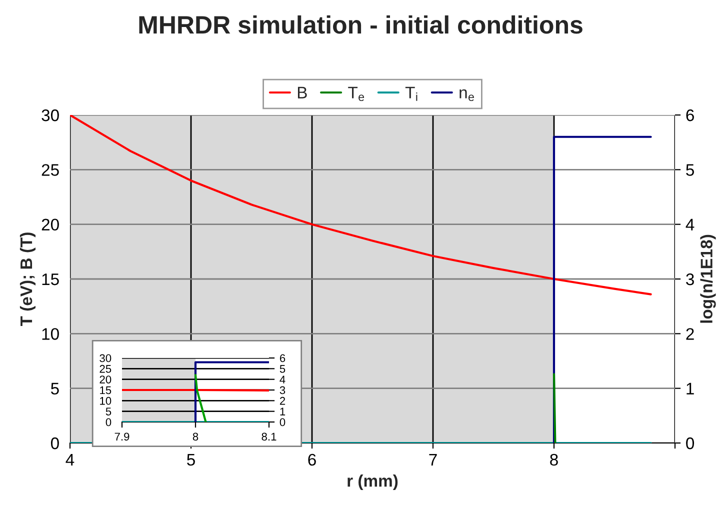 The height and width of the screenshot is (513, 721). What do you see at coordinates (312, 460) in the screenshot?
I see `x-tick-label: 6` at bounding box center [312, 460].